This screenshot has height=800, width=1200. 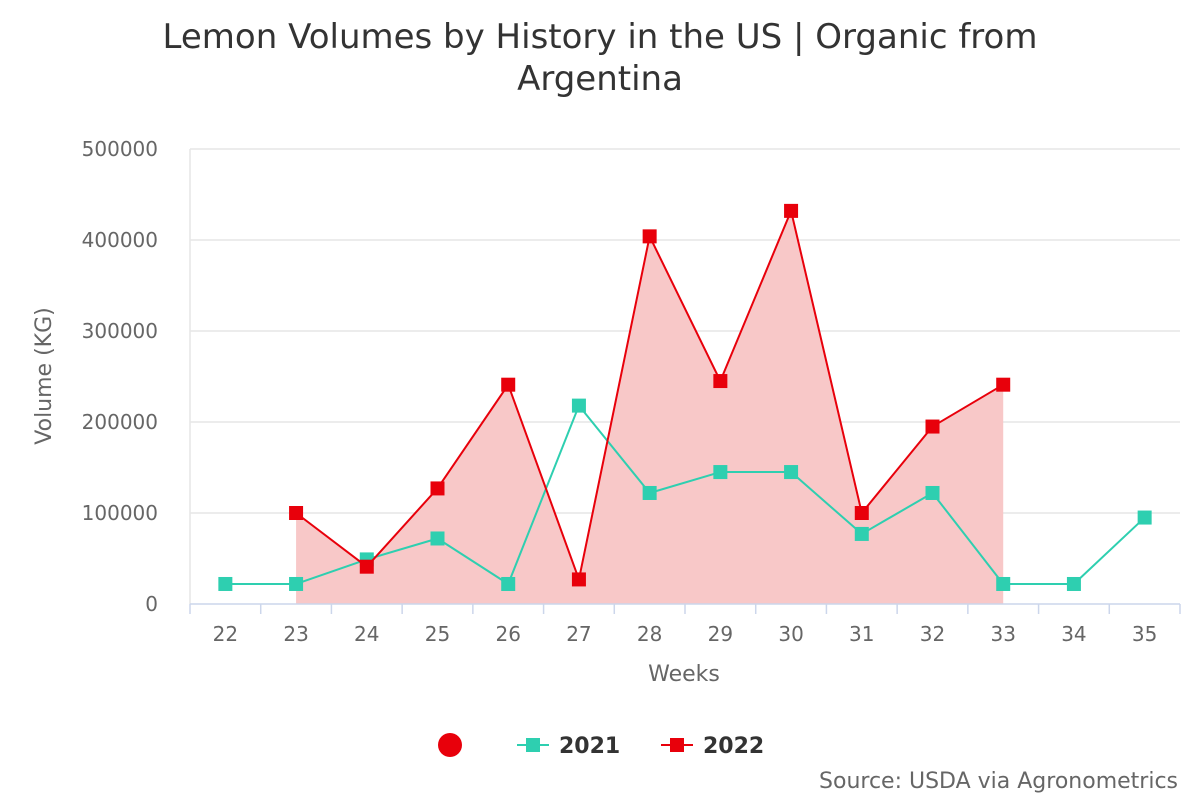 What do you see at coordinates (437, 634) in the screenshot?
I see `x-tick-label: 25` at bounding box center [437, 634].